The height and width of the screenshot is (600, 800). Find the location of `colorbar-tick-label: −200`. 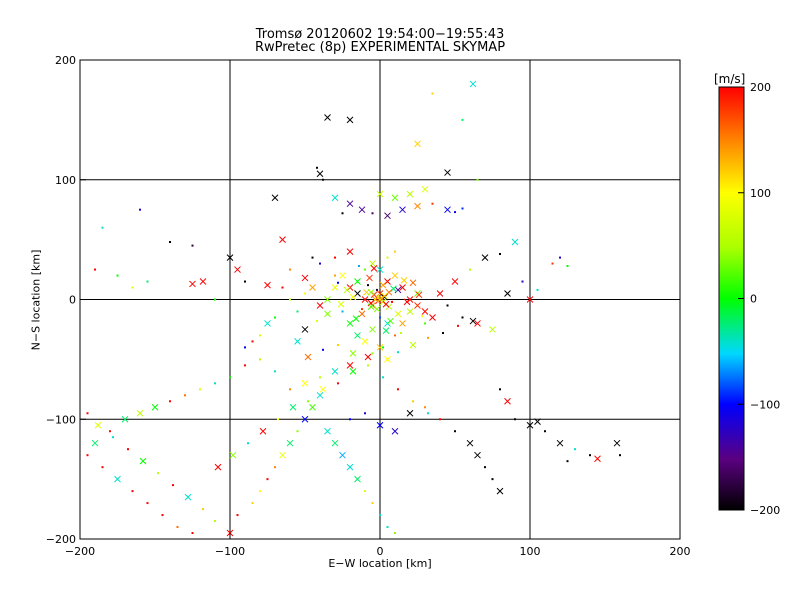

colorbar-tick-label: −200 is located at coordinates (765, 510).